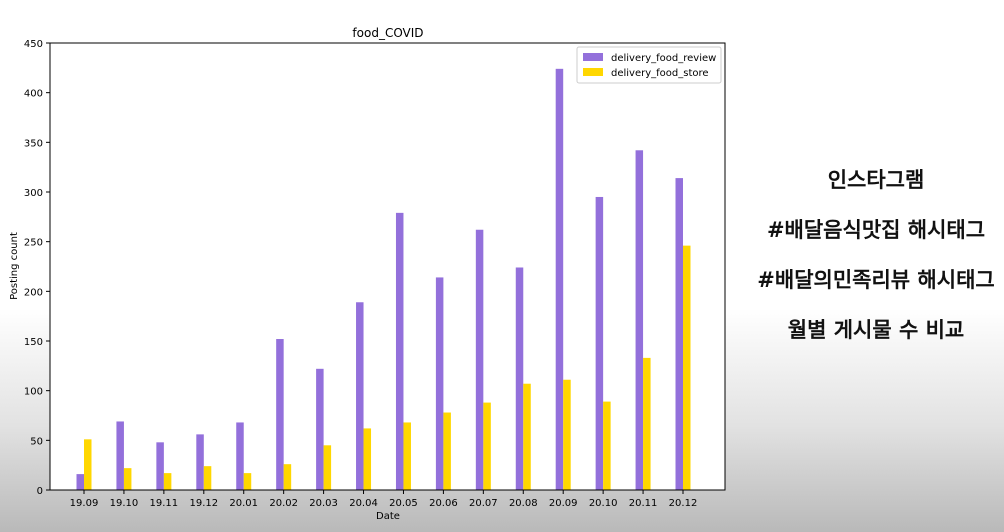 This screenshot has height=532, width=1004. What do you see at coordinates (363, 503) in the screenshot?
I see `x-tick-label: 20.04` at bounding box center [363, 503].